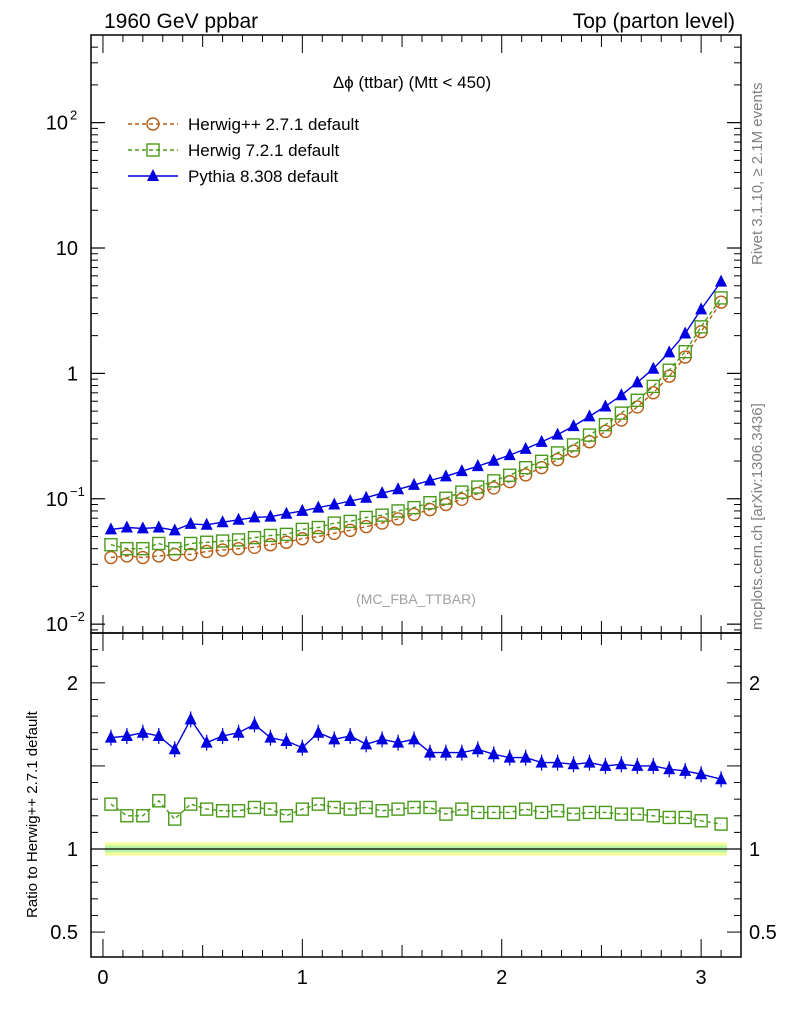 This screenshot has width=786, height=1024. What do you see at coordinates (72, 374) in the screenshot?
I see `main-y-tick-label: 1` at bounding box center [72, 374].